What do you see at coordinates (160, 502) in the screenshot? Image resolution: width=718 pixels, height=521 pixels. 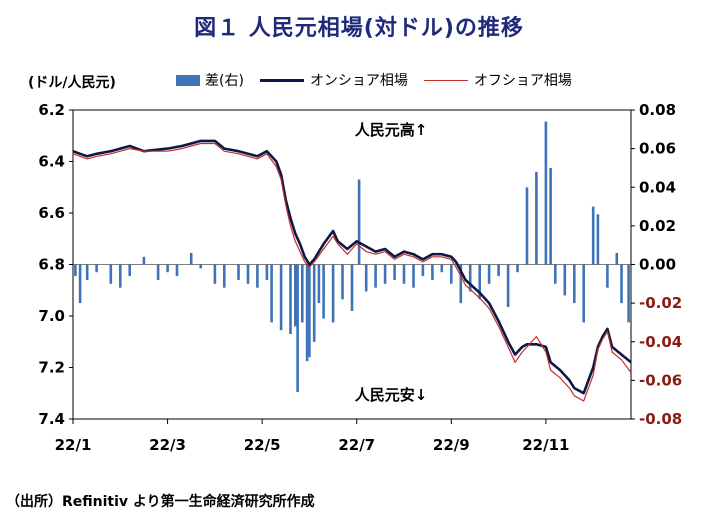 I see `source-note: （出所）Refinitiv より第一生命経済研究所作成` at bounding box center [160, 502].